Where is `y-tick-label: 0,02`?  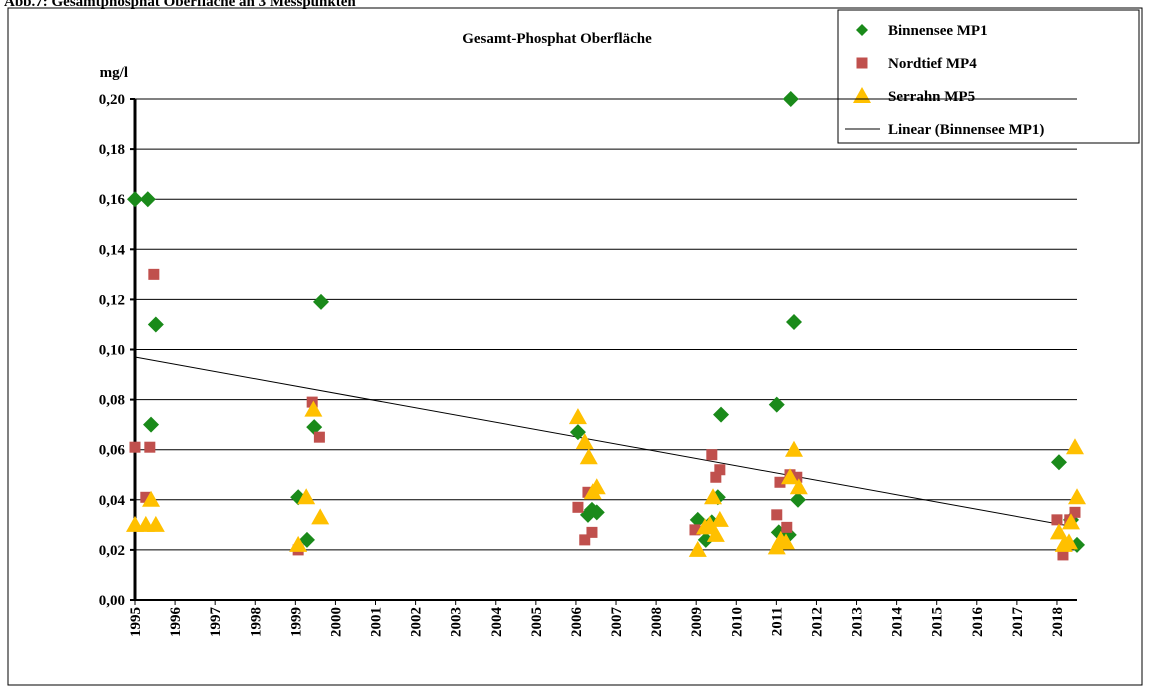 y-tick-label: 0,02 is located at coordinates (112, 551).